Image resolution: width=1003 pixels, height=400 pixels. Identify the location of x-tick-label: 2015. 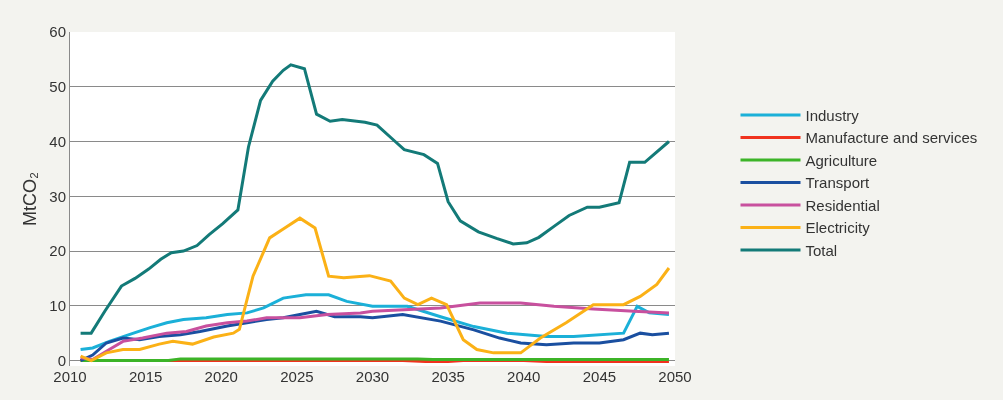
(145, 376).